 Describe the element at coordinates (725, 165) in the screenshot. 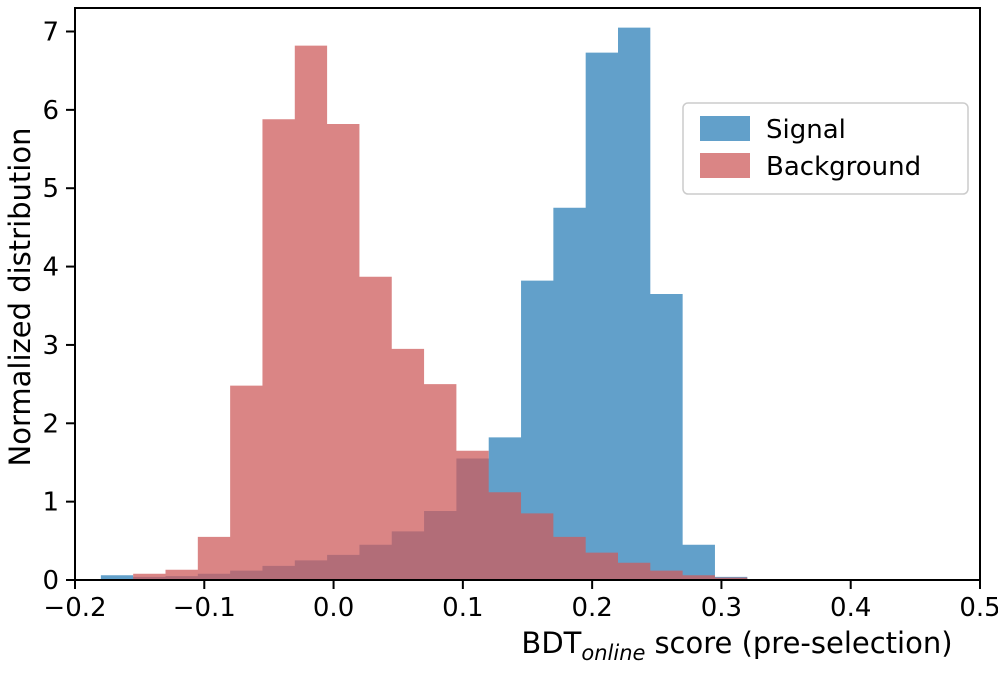

I see `legend-patch-background` at that location.